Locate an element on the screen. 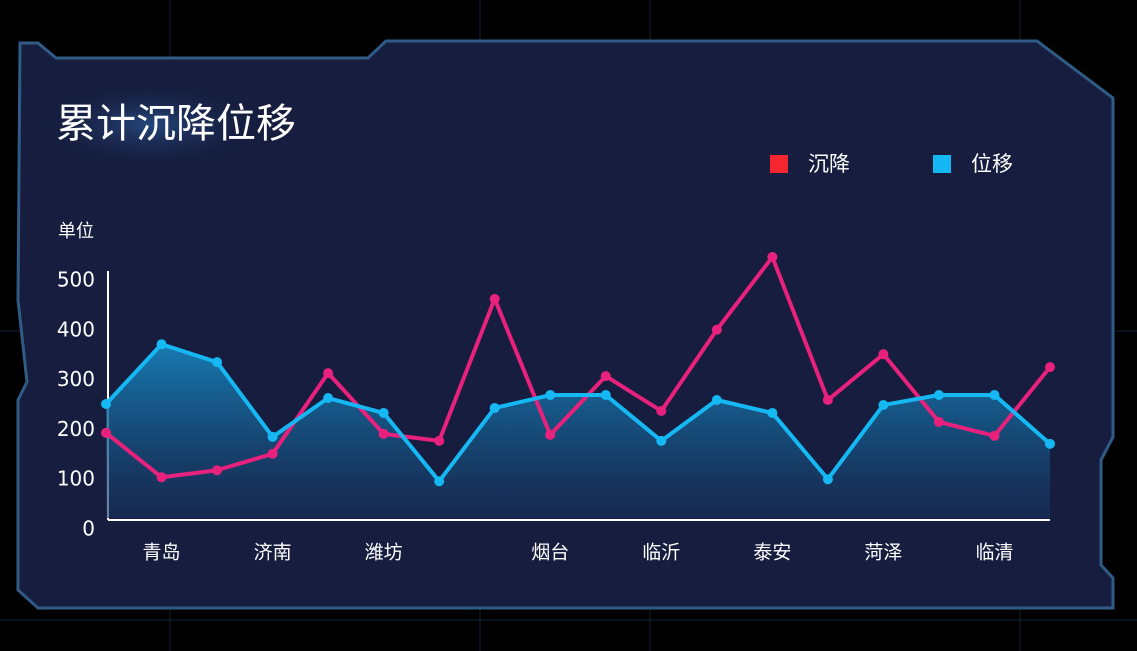  legend-label: 沉降 is located at coordinates (829, 164).